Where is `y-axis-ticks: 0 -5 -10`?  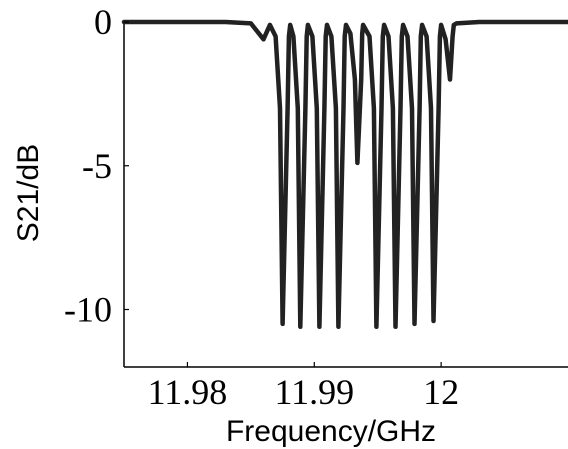
y-axis-ticks: 0 -5 -10 is located at coordinates (96, 166).